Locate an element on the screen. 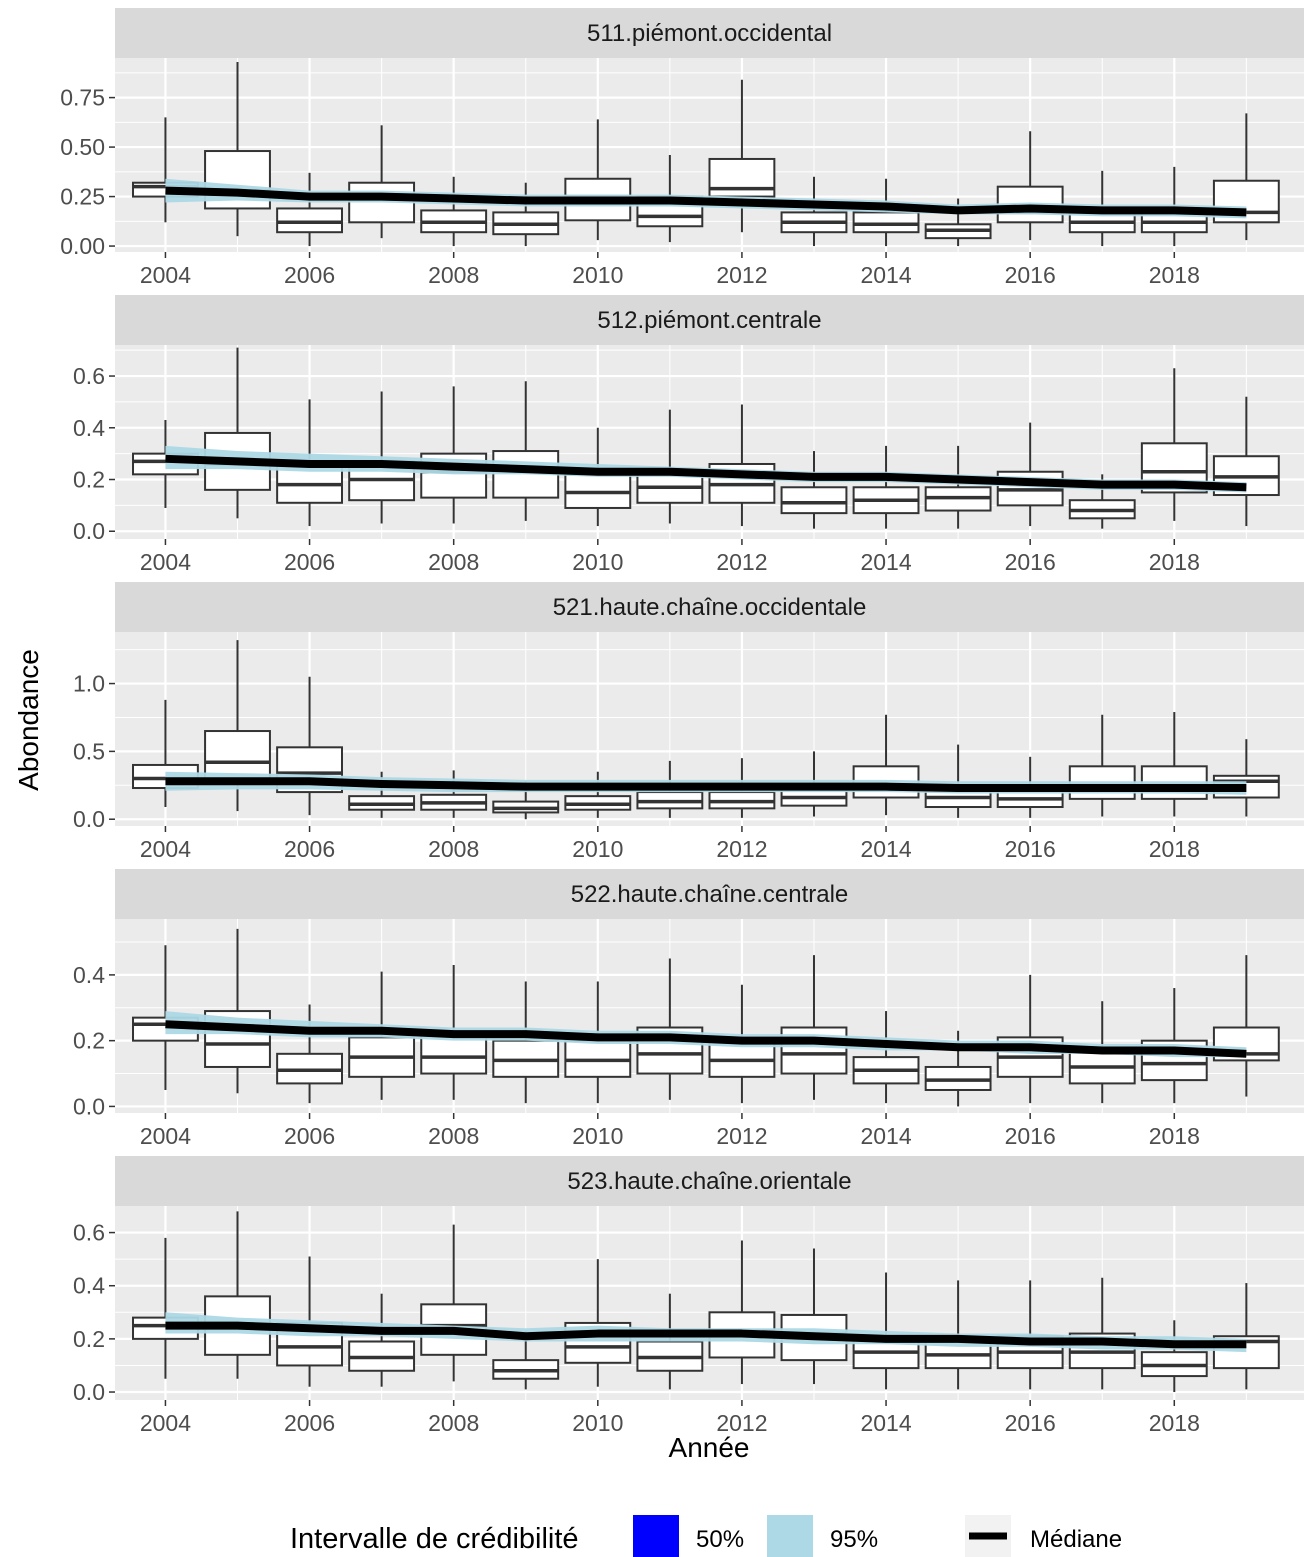 The height and width of the screenshot is (1557, 1304). x-axis-title: Année is located at coordinates (709, 1447).